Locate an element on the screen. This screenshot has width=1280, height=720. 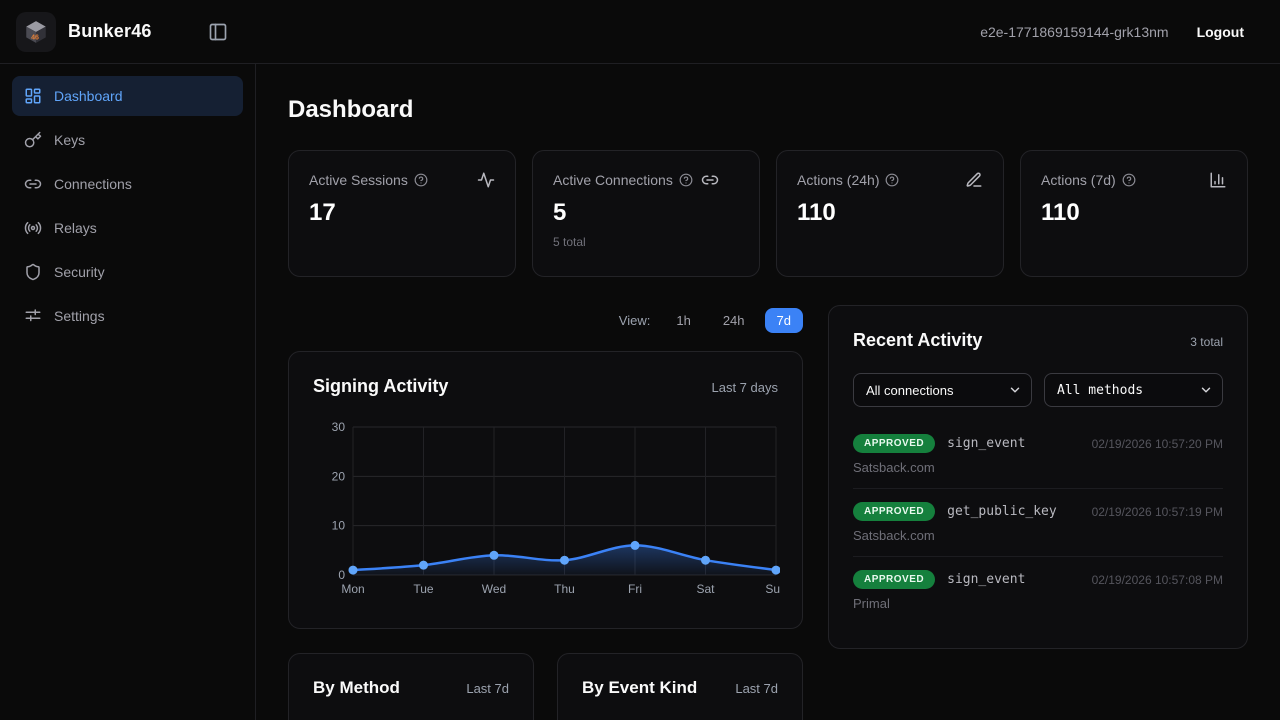
by-method-range: Last 7d is located at coordinates (487, 688).